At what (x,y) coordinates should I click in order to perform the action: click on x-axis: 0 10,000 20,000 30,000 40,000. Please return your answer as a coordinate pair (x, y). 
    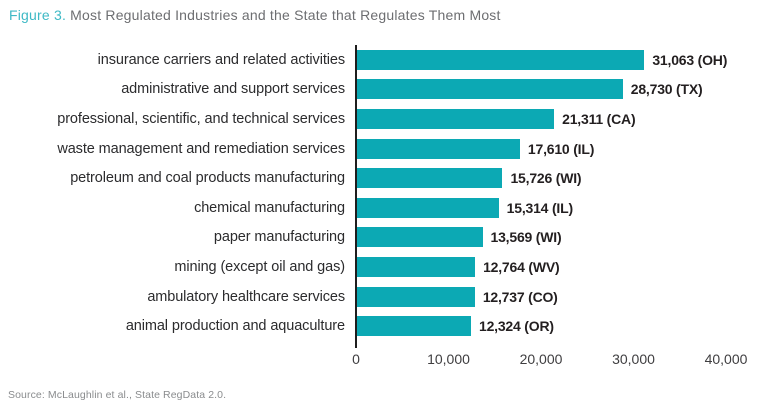
    Looking at the image, I should click on (384, 359).